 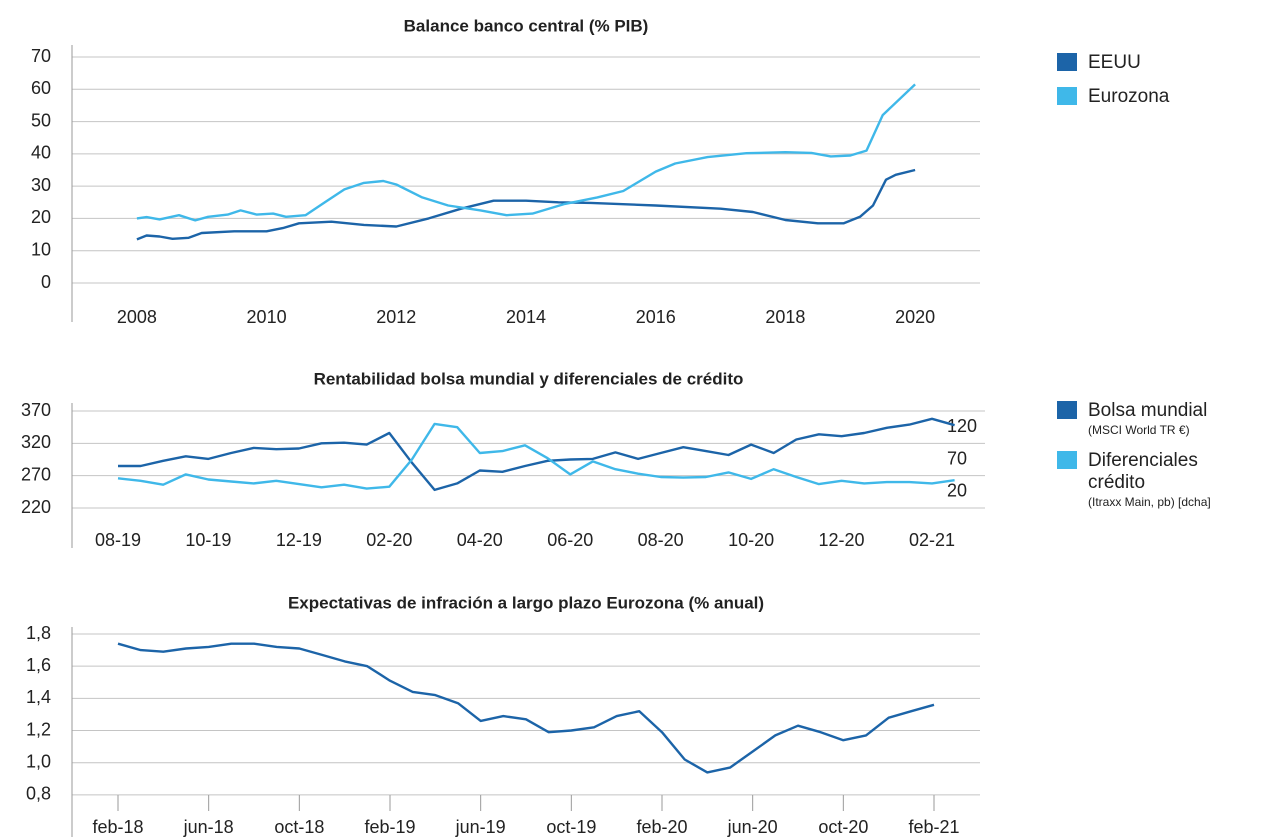 I want to click on y-tick-label: 60, so click(x=41, y=88).